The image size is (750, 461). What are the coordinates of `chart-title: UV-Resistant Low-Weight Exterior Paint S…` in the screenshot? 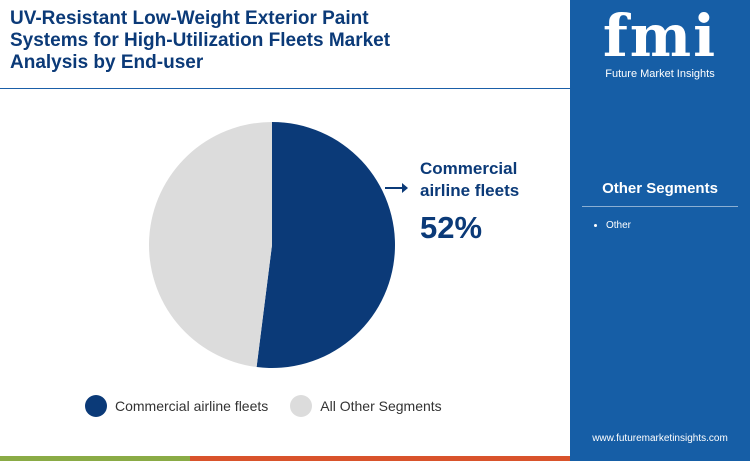 It's located at (200, 40).